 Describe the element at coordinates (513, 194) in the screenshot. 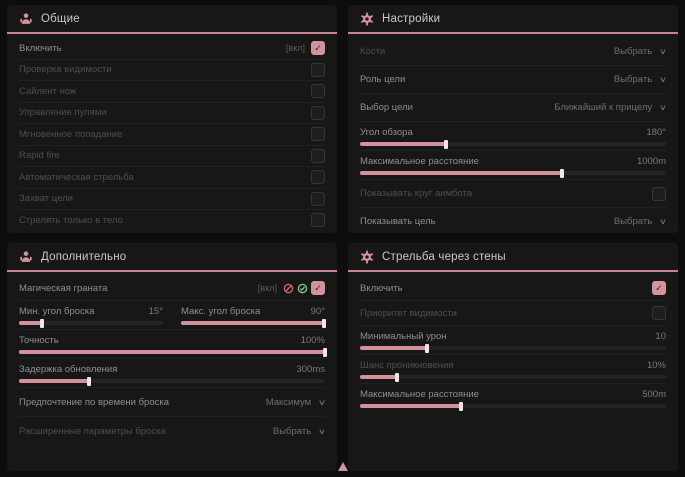

I see `row-show-aimbot-circle: Показывать круг аимбота` at that location.